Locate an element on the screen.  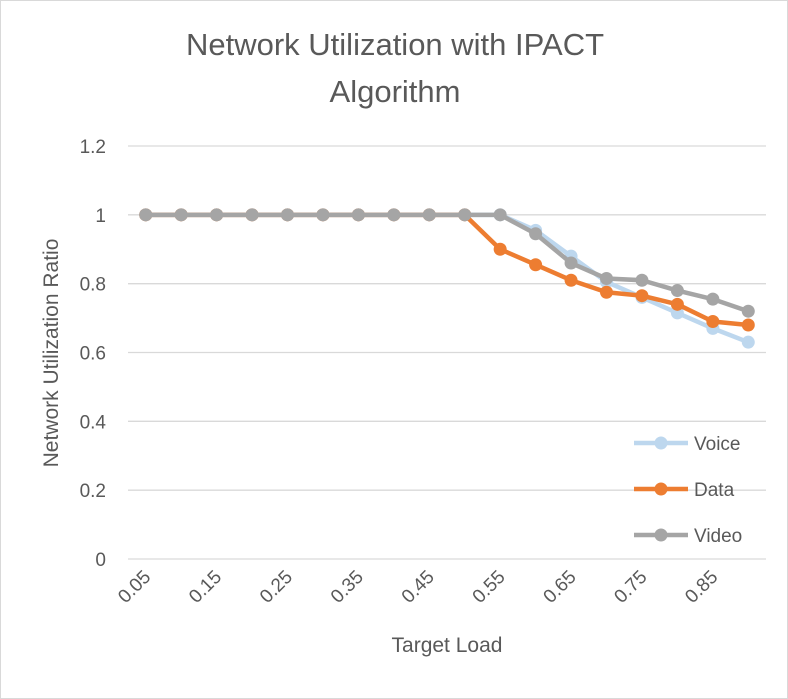
x-axis-title: Target Load is located at coordinates (447, 645).